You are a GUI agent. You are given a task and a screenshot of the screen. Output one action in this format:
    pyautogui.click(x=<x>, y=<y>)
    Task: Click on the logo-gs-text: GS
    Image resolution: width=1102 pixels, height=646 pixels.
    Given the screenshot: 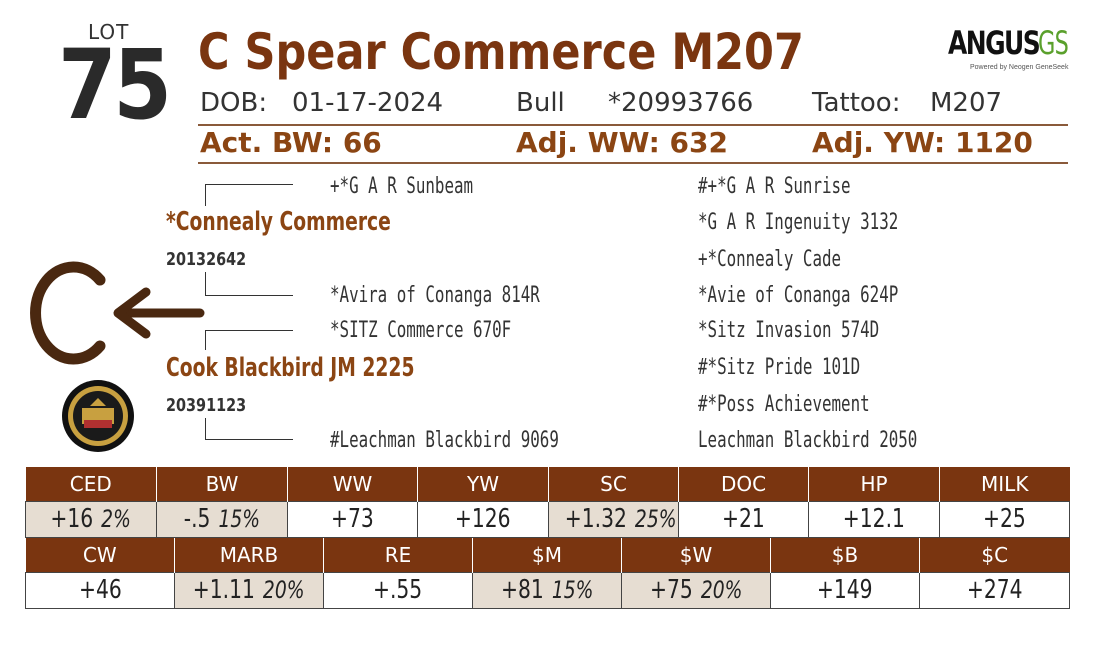 What is the action you would take?
    pyautogui.click(x=1053, y=43)
    